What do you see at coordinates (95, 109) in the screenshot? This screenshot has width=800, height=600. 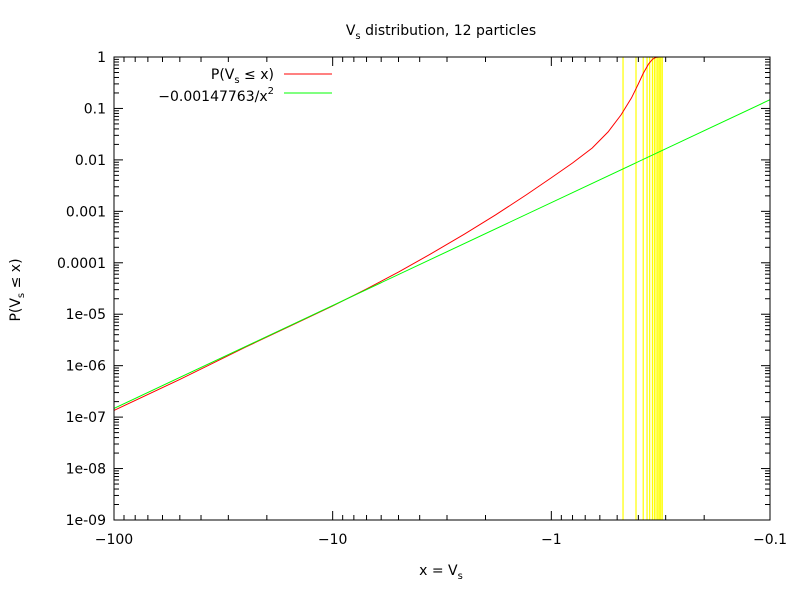 I see `y-tick-label: 0.1` at bounding box center [95, 109].